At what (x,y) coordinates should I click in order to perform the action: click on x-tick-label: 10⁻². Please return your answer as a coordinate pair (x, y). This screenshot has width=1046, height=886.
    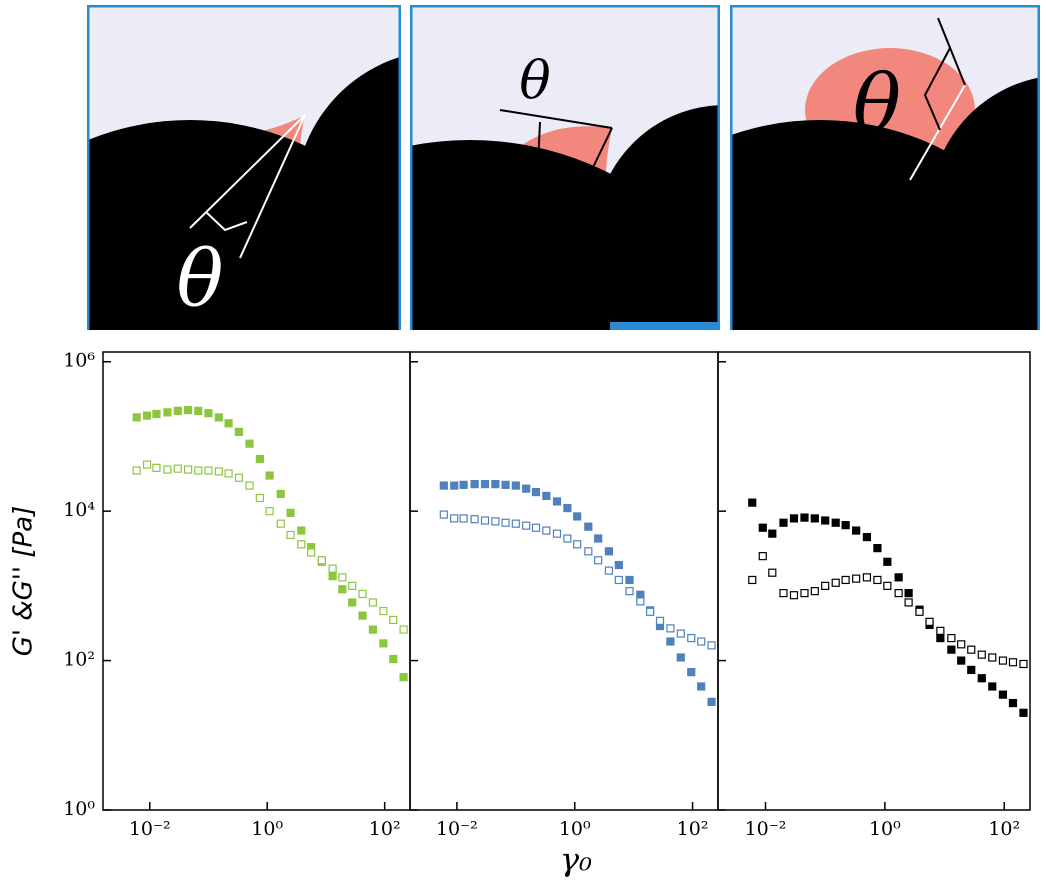
    Looking at the image, I should click on (766, 829).